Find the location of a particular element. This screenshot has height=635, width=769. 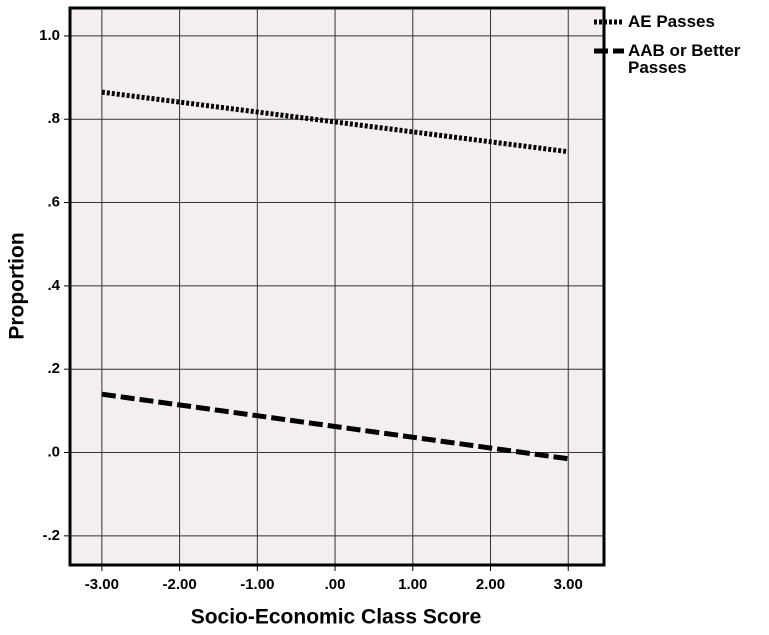

y-axis-title: Proportion is located at coordinates (17, 285).